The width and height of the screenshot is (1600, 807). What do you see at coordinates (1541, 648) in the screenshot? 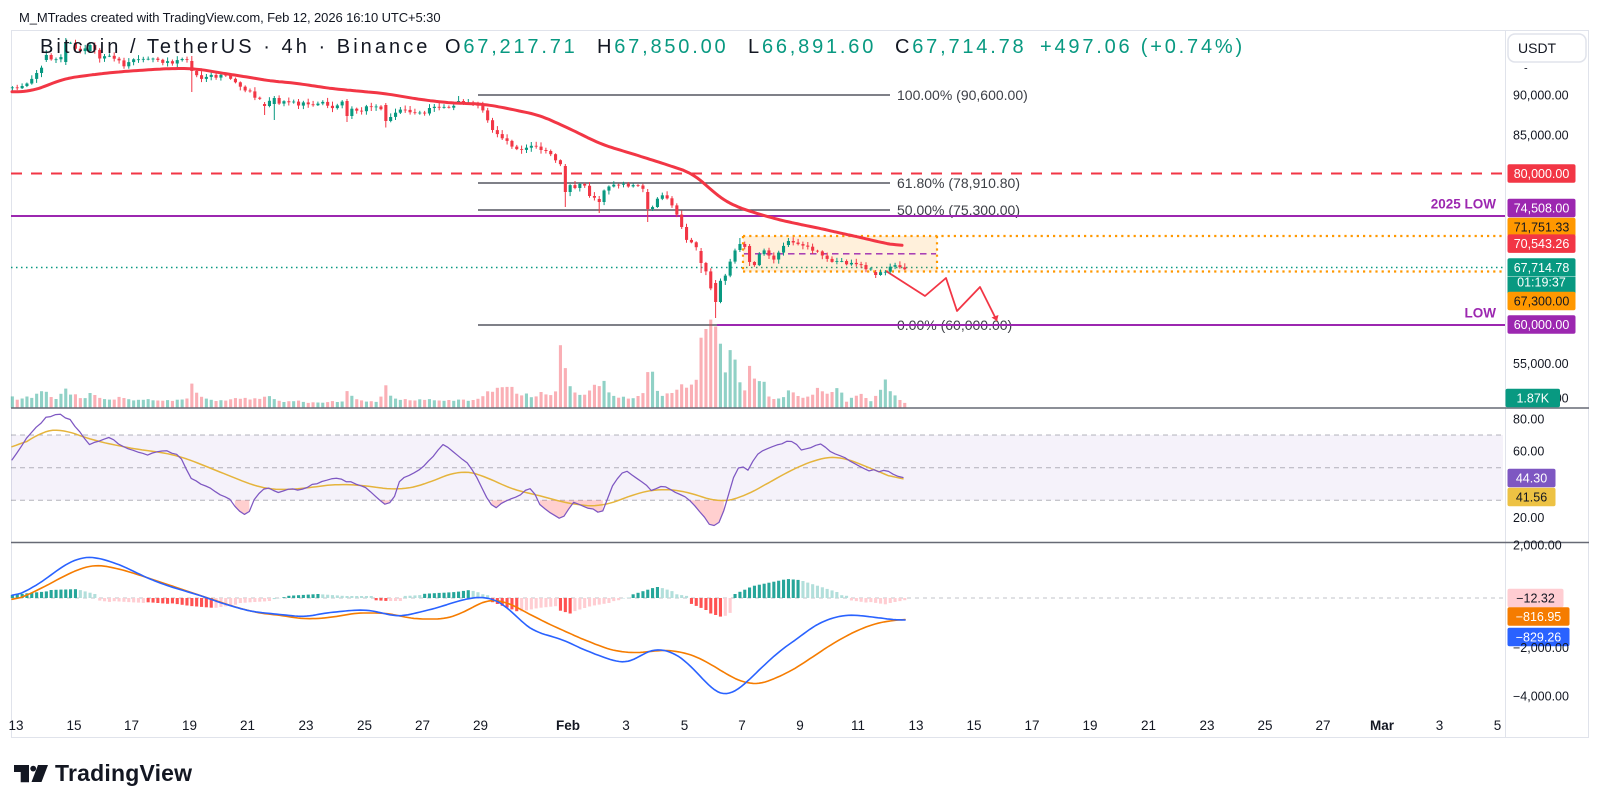
I see `svg-text: −2,000.00` at bounding box center [1541, 648].